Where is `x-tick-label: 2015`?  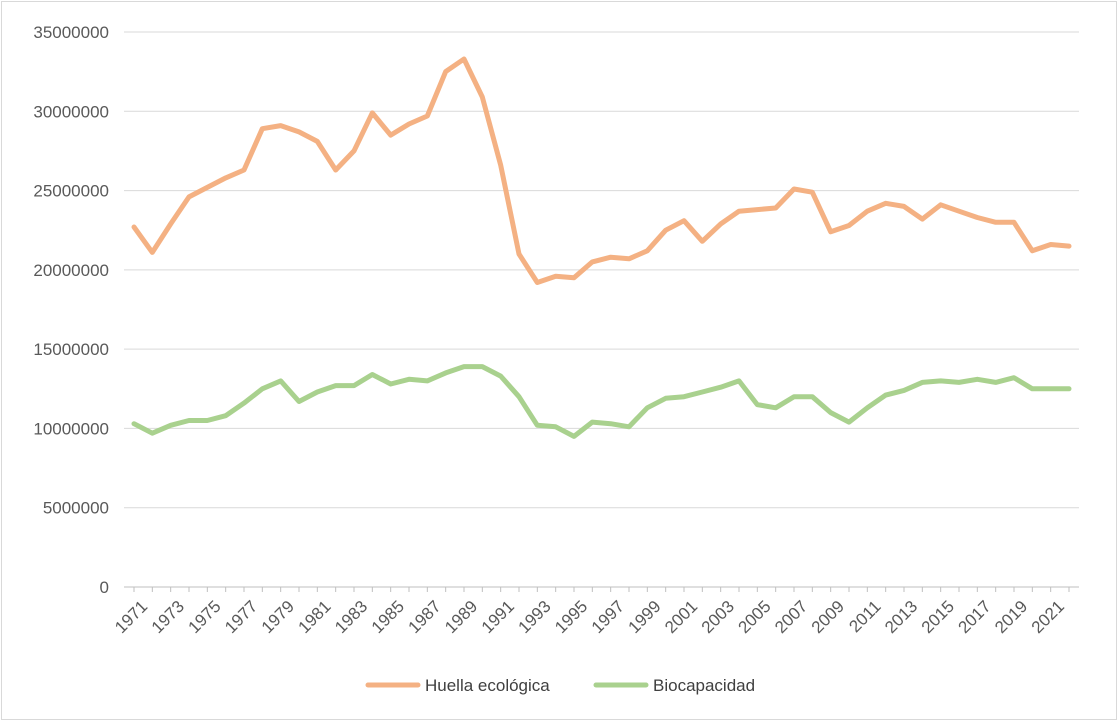
x-tick-label: 2015 is located at coordinates (938, 617).